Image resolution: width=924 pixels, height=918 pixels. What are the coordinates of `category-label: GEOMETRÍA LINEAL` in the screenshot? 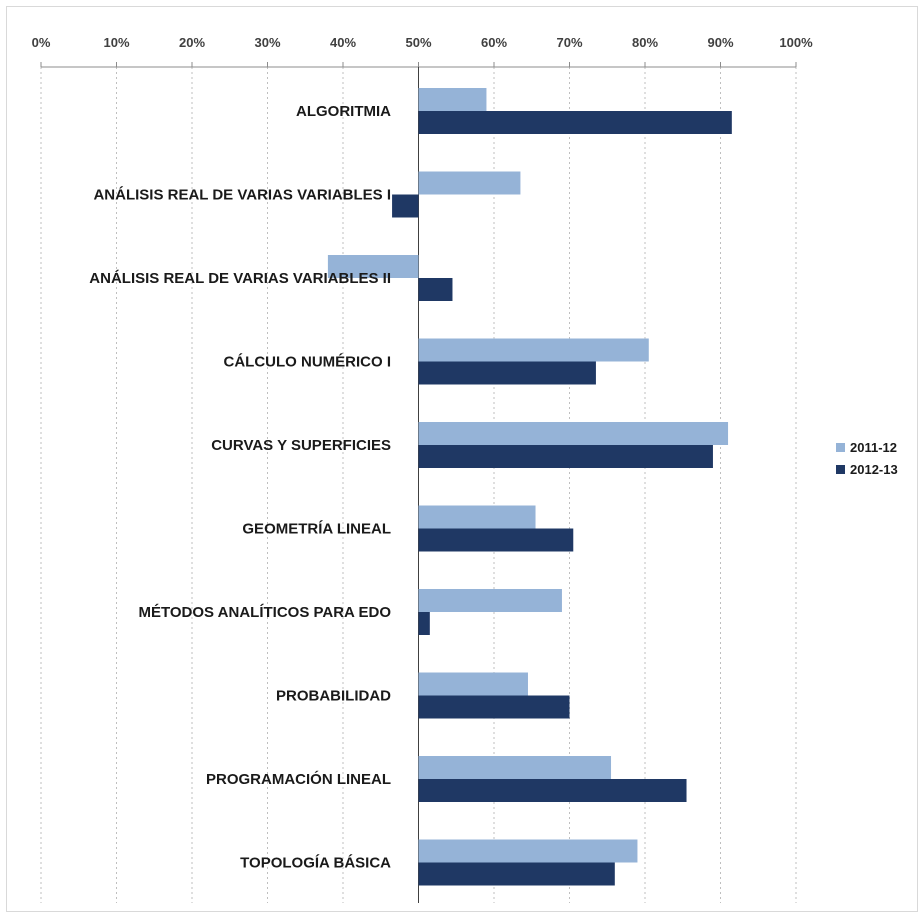 It's located at (316, 529).